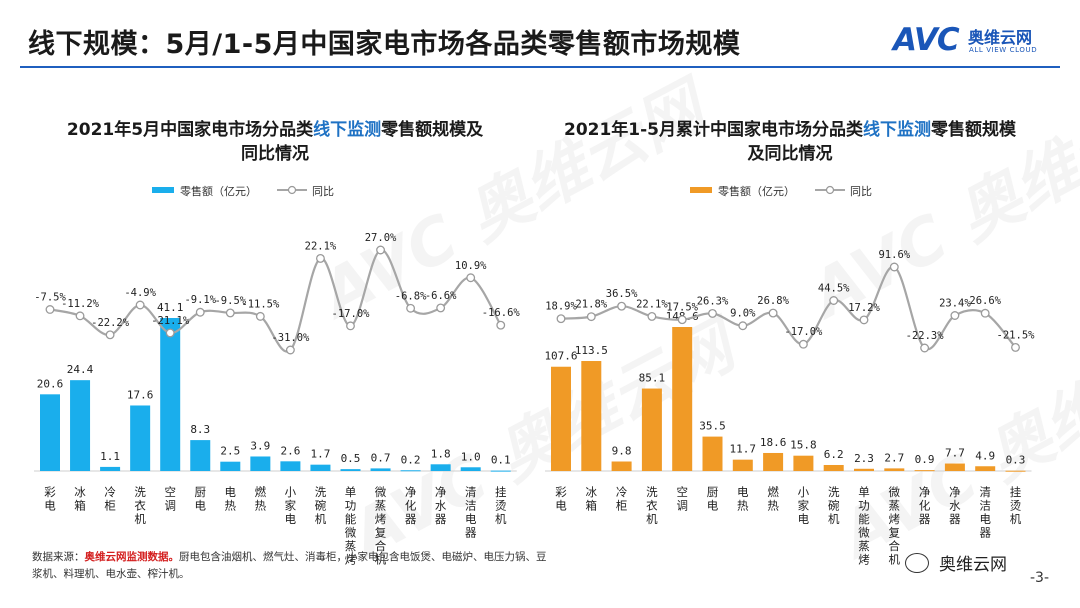 Image resolution: width=1080 pixels, height=608 pixels. I want to click on bar-value-label: 11.7, so click(743, 449).